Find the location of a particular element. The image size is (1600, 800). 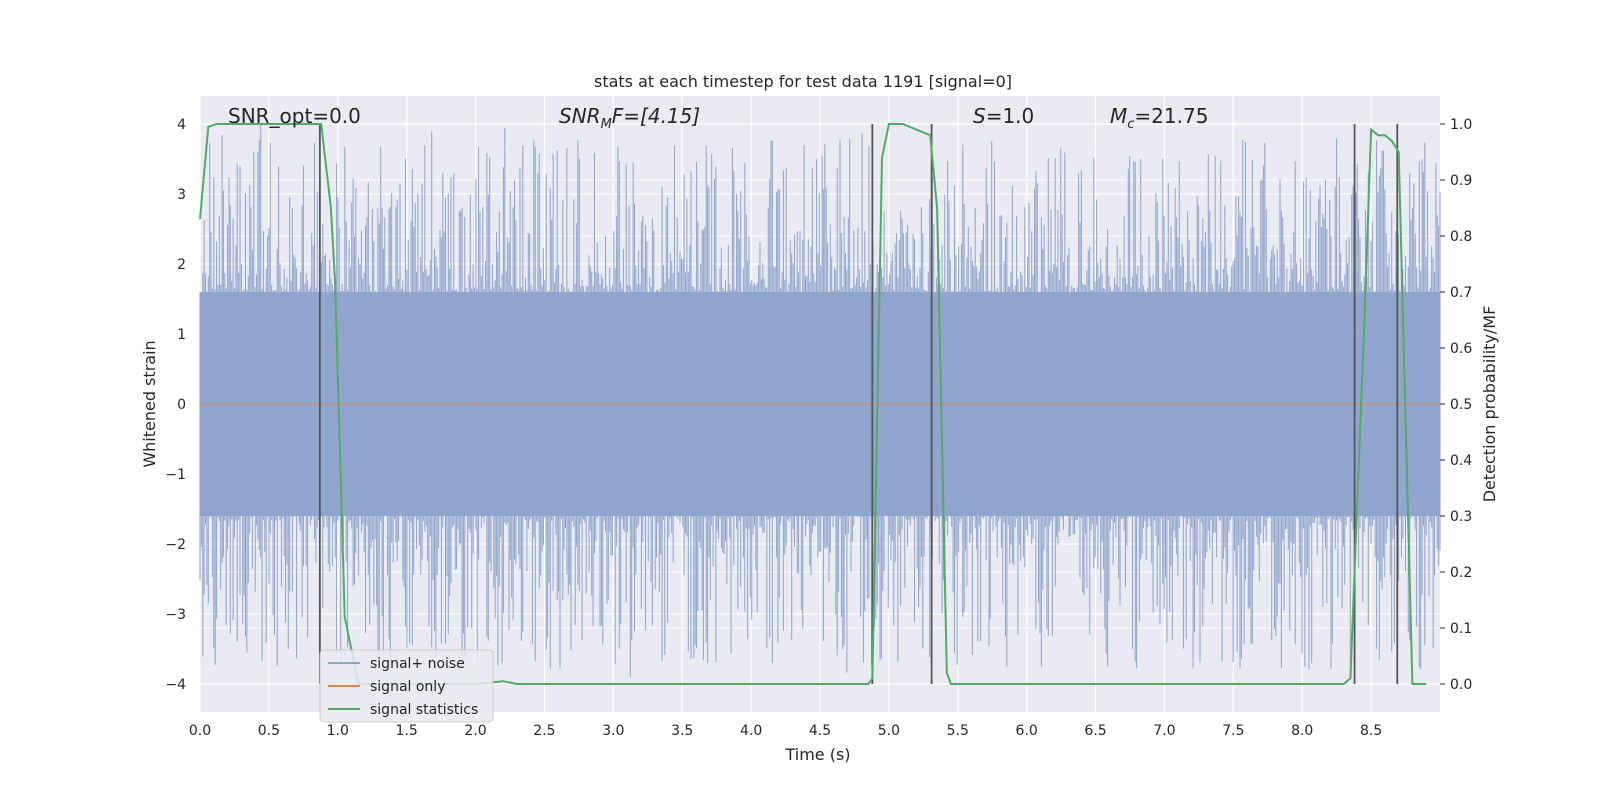

x-tick-label: 7.5 is located at coordinates (1233, 731).